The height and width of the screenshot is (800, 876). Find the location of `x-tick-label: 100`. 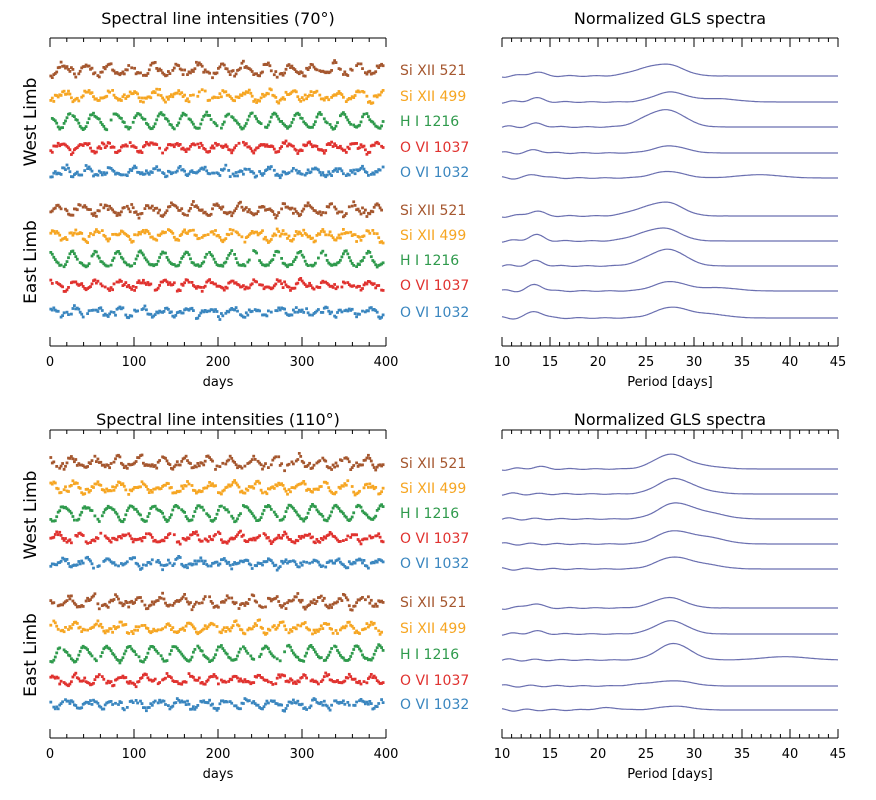

x-tick-label: 100 is located at coordinates (134, 362).